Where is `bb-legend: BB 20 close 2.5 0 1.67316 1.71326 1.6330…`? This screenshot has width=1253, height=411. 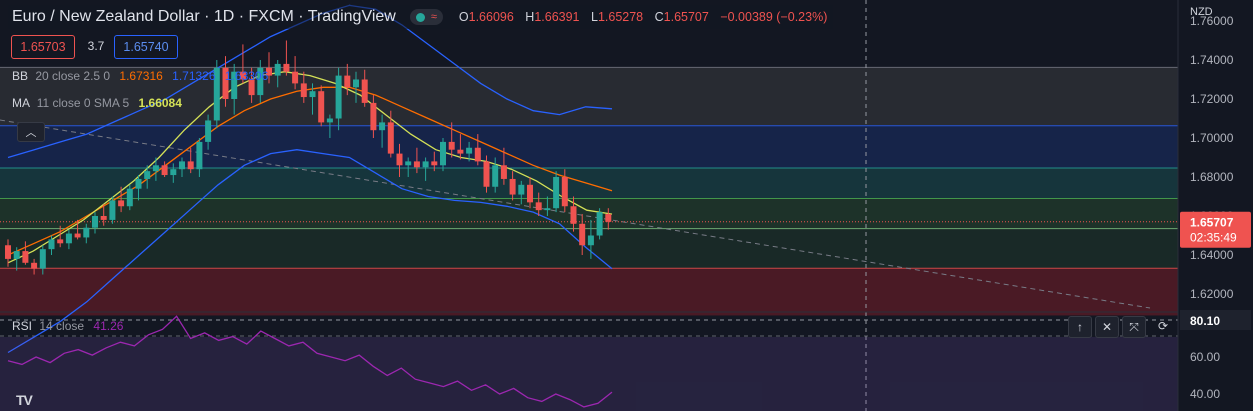 bb-legend: BB 20 close 2.5 0 1.67316 1.71326 1.6330… is located at coordinates (140, 76).